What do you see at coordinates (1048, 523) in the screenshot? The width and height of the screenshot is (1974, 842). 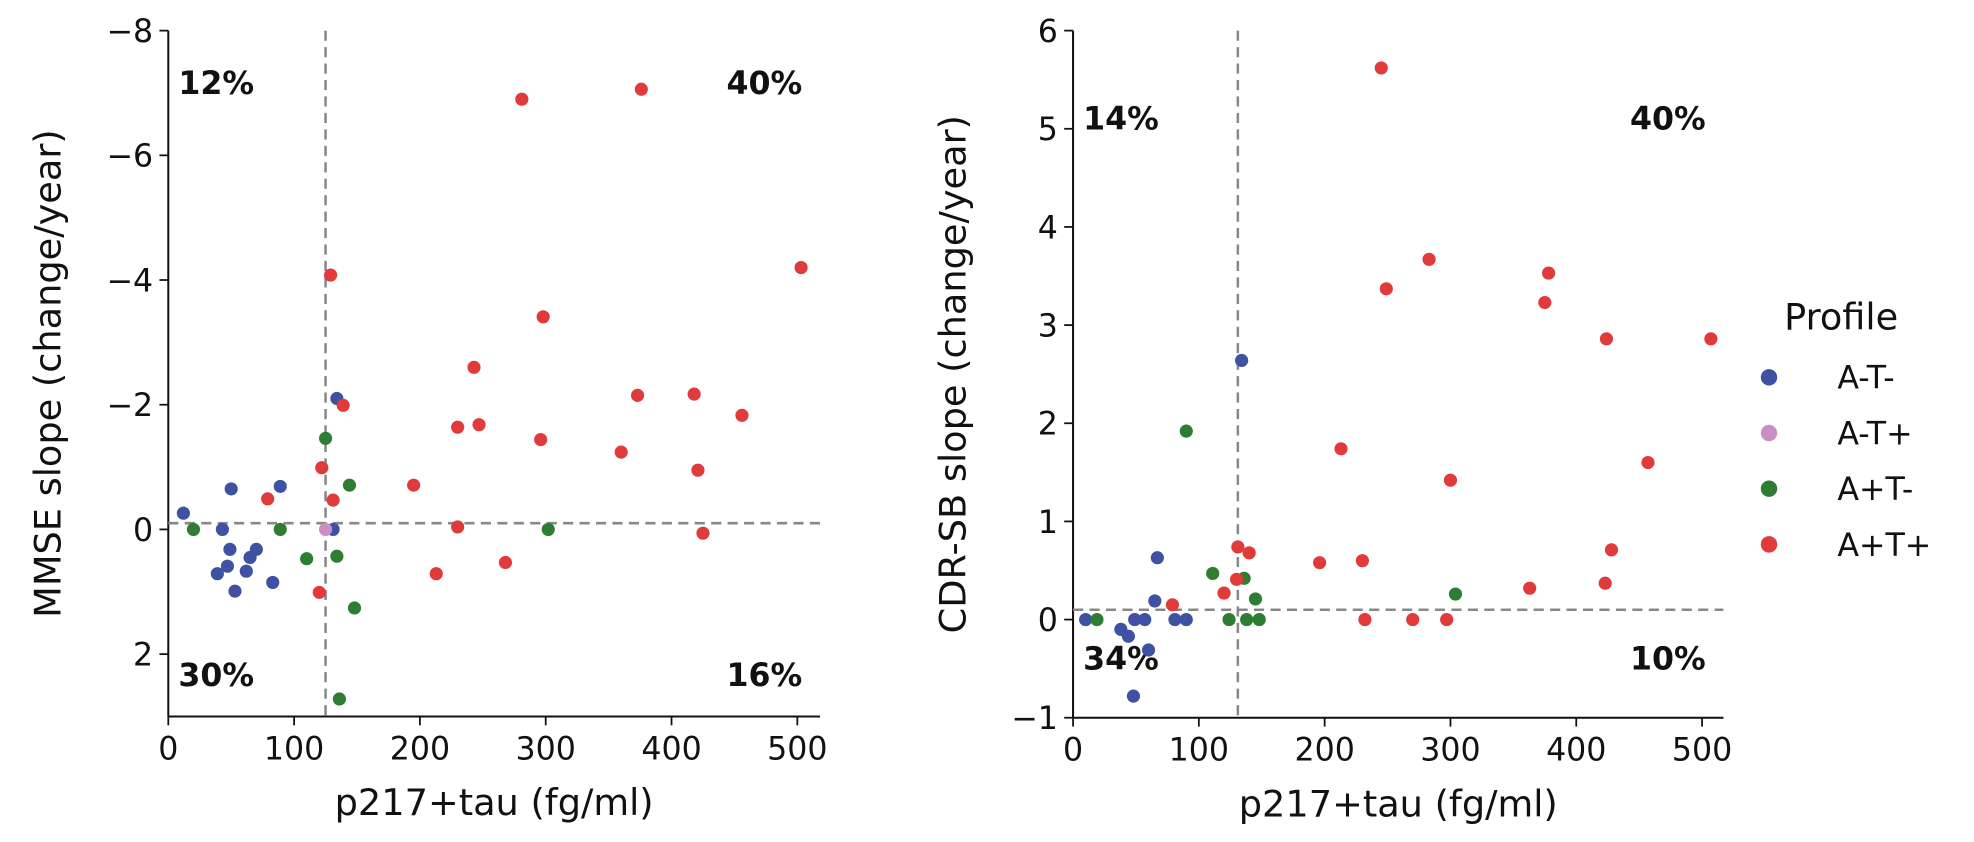 I see `y-tick-label: 1` at bounding box center [1048, 523].